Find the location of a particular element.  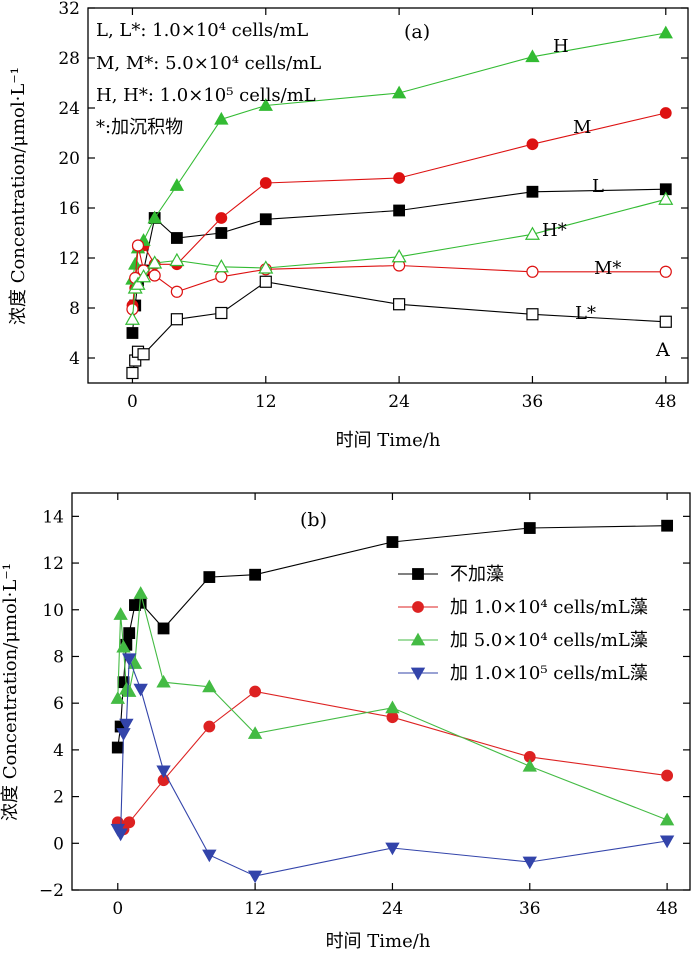

x-tick-label: 24 is located at coordinates (399, 402).